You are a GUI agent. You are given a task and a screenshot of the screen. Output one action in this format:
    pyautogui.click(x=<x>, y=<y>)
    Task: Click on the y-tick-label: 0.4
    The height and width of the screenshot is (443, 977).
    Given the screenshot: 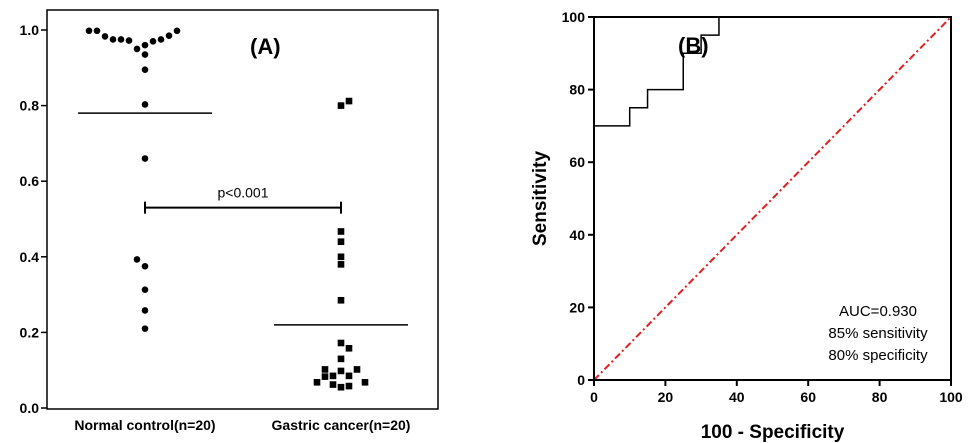 What is the action you would take?
    pyautogui.click(x=30, y=257)
    